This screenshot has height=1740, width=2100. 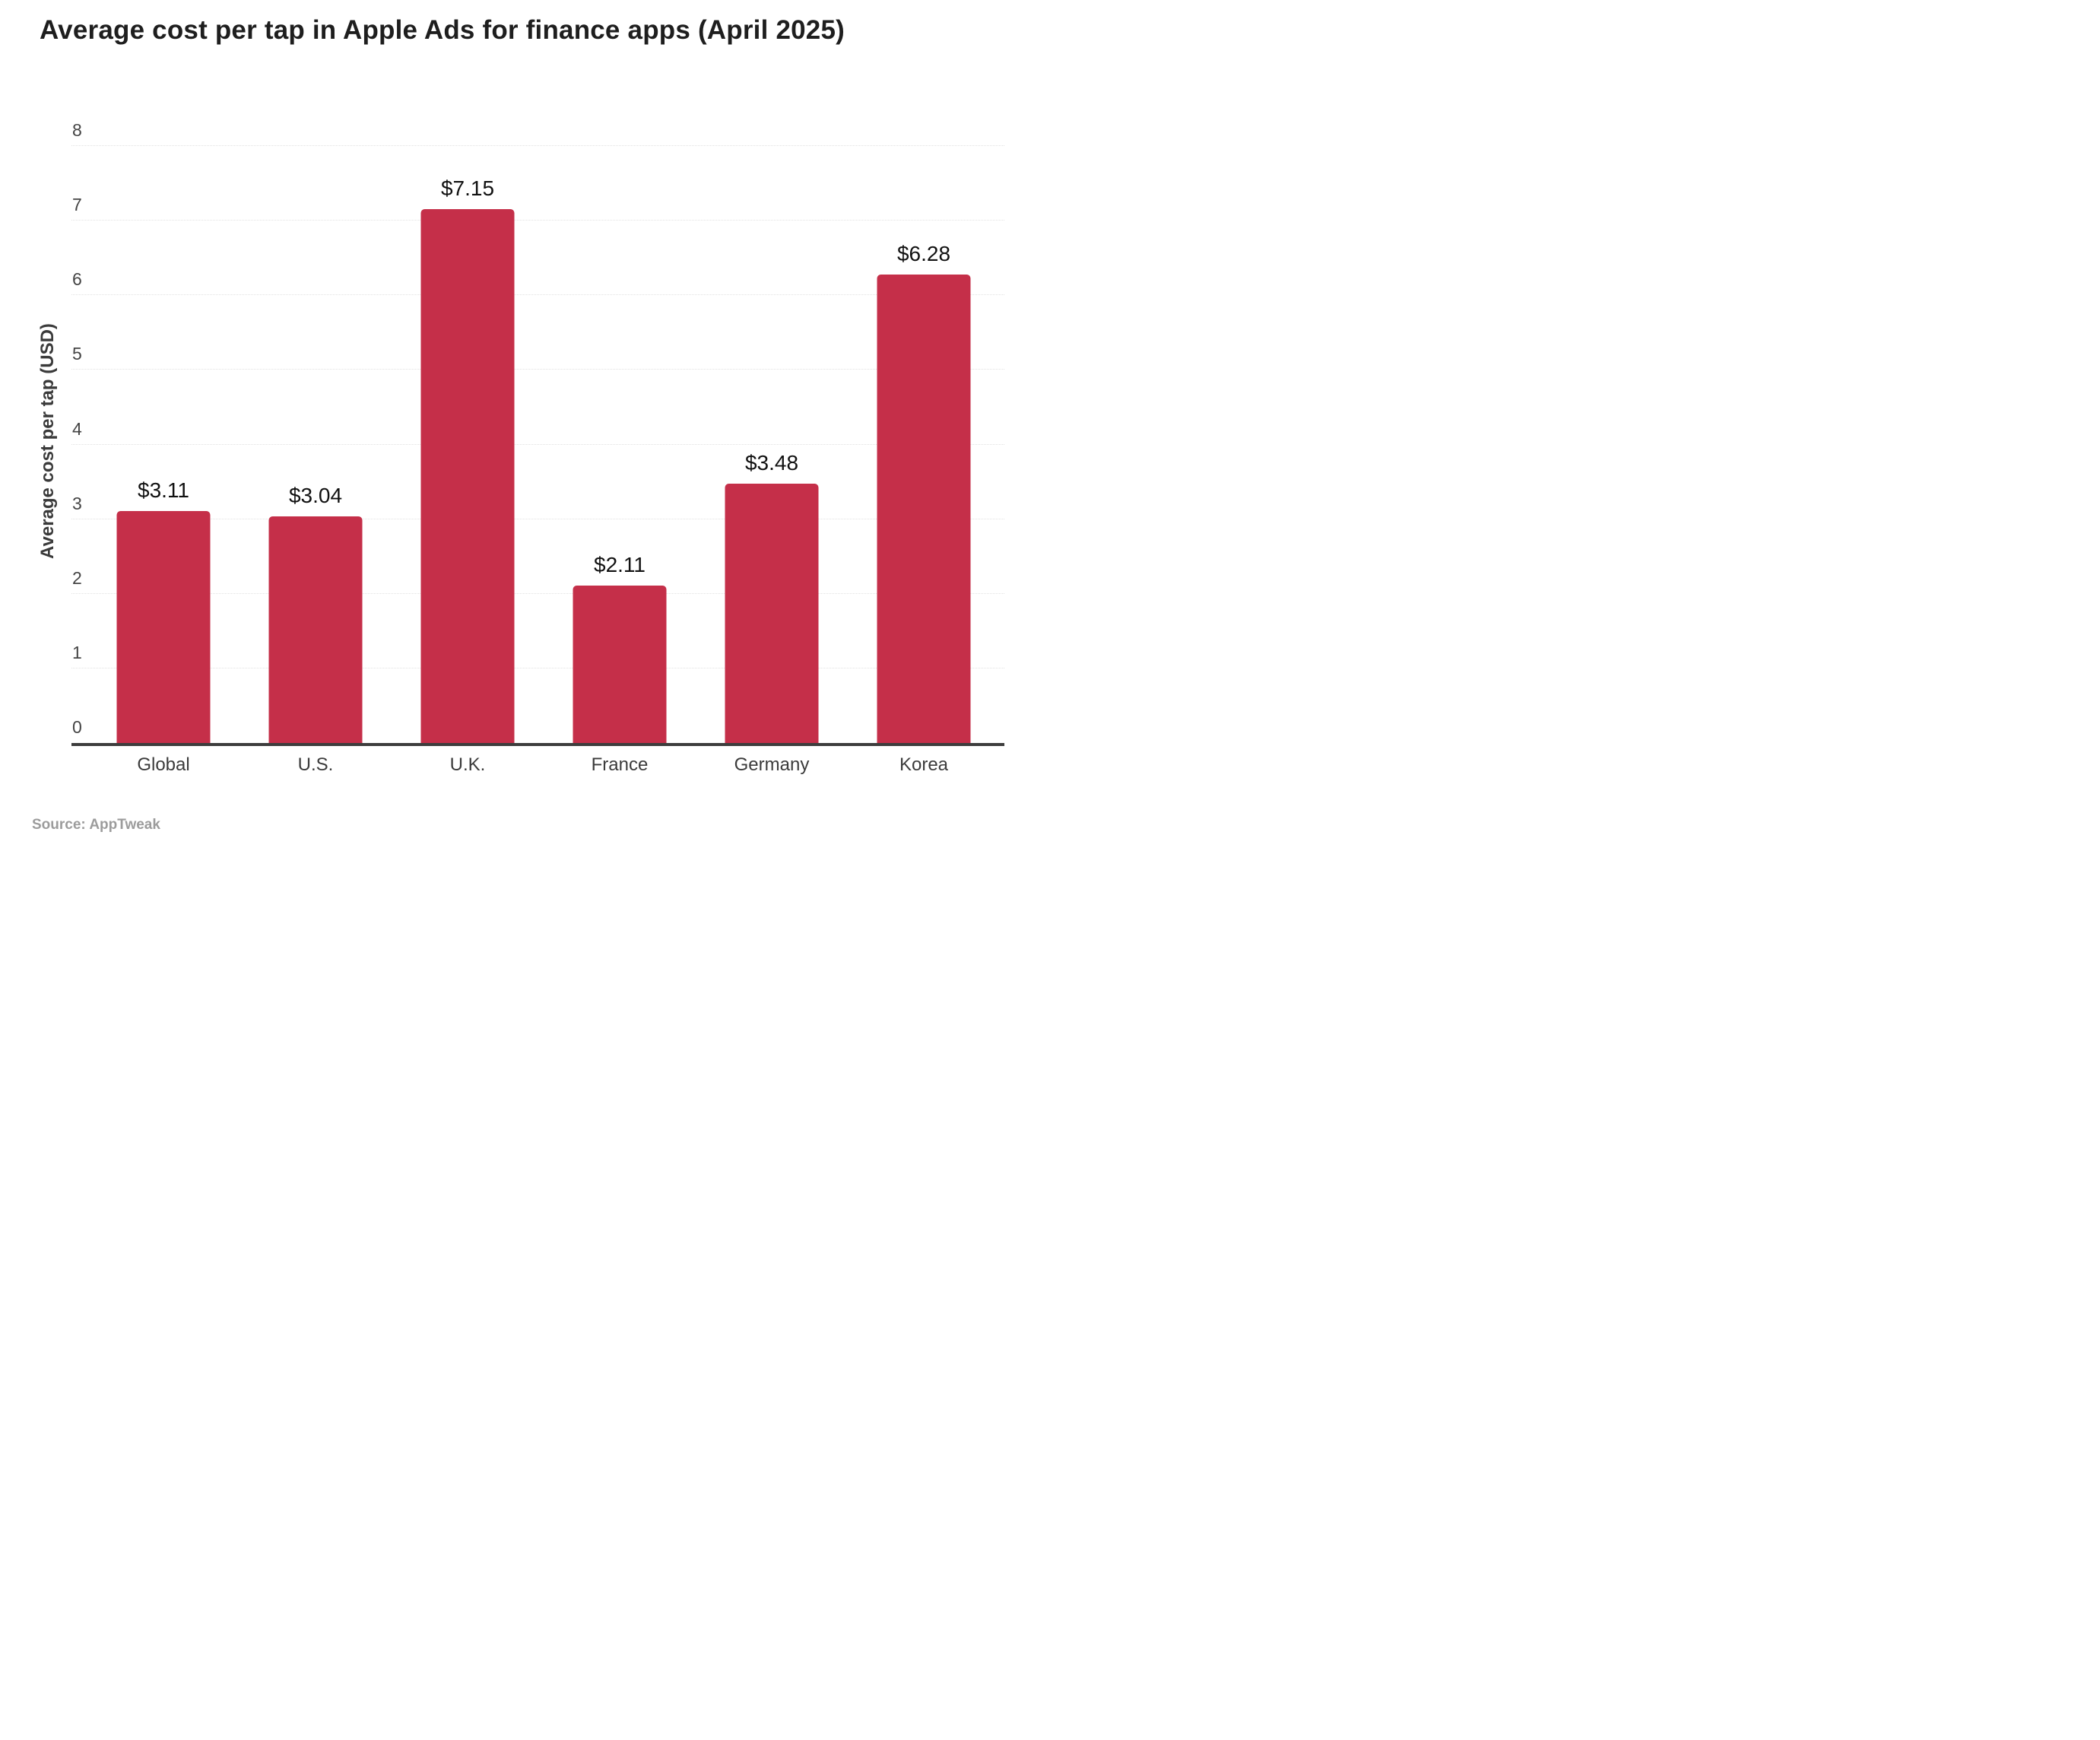 I want to click on x-axis-labels: Global U.S. U.K. France Germany Korea, so click(x=543, y=770).